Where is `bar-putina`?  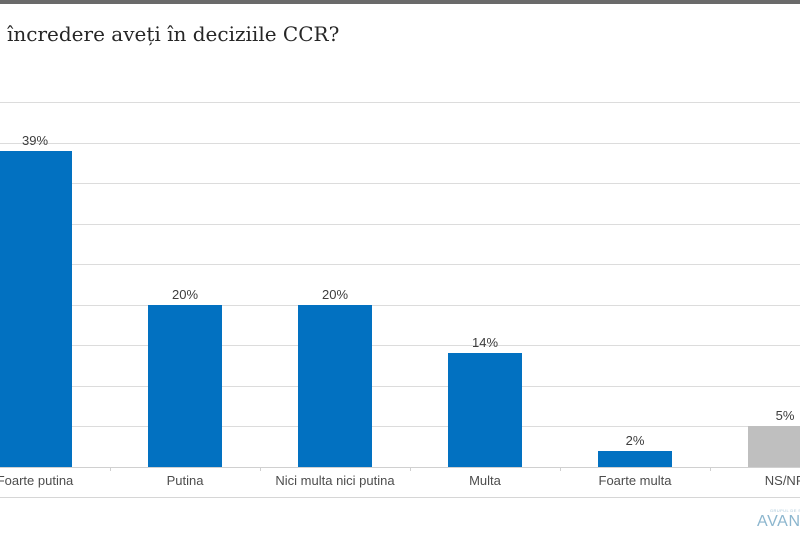 bar-putina is located at coordinates (185, 386).